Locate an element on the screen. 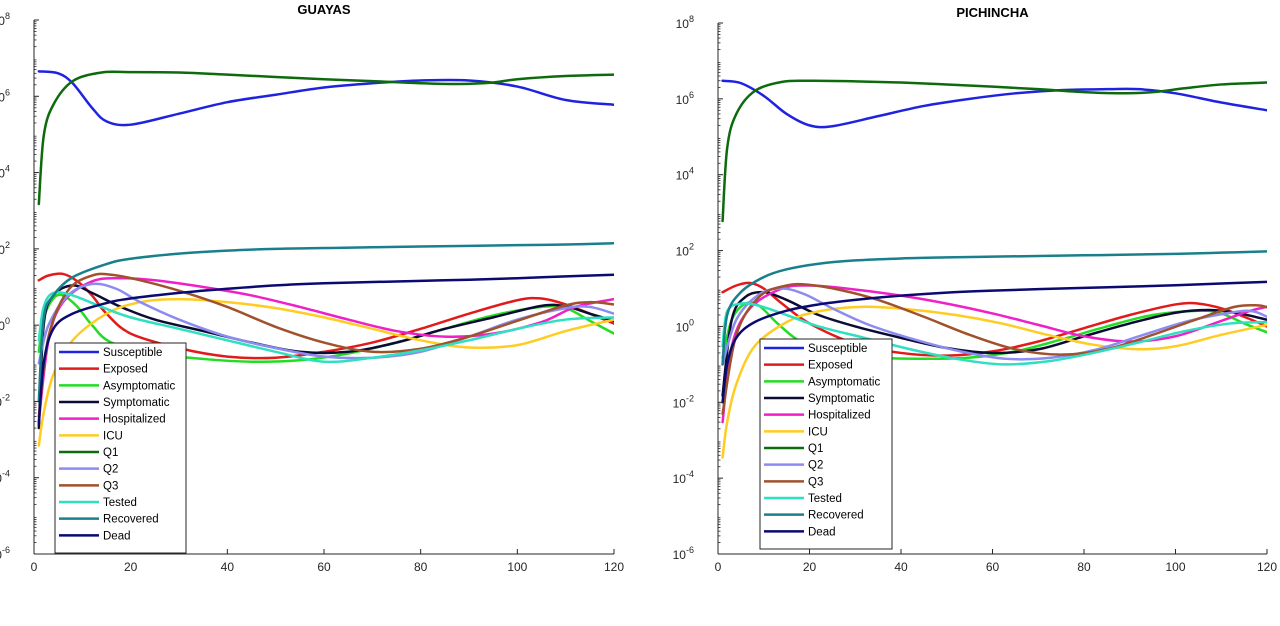  series-line-icu is located at coordinates (994, 382).